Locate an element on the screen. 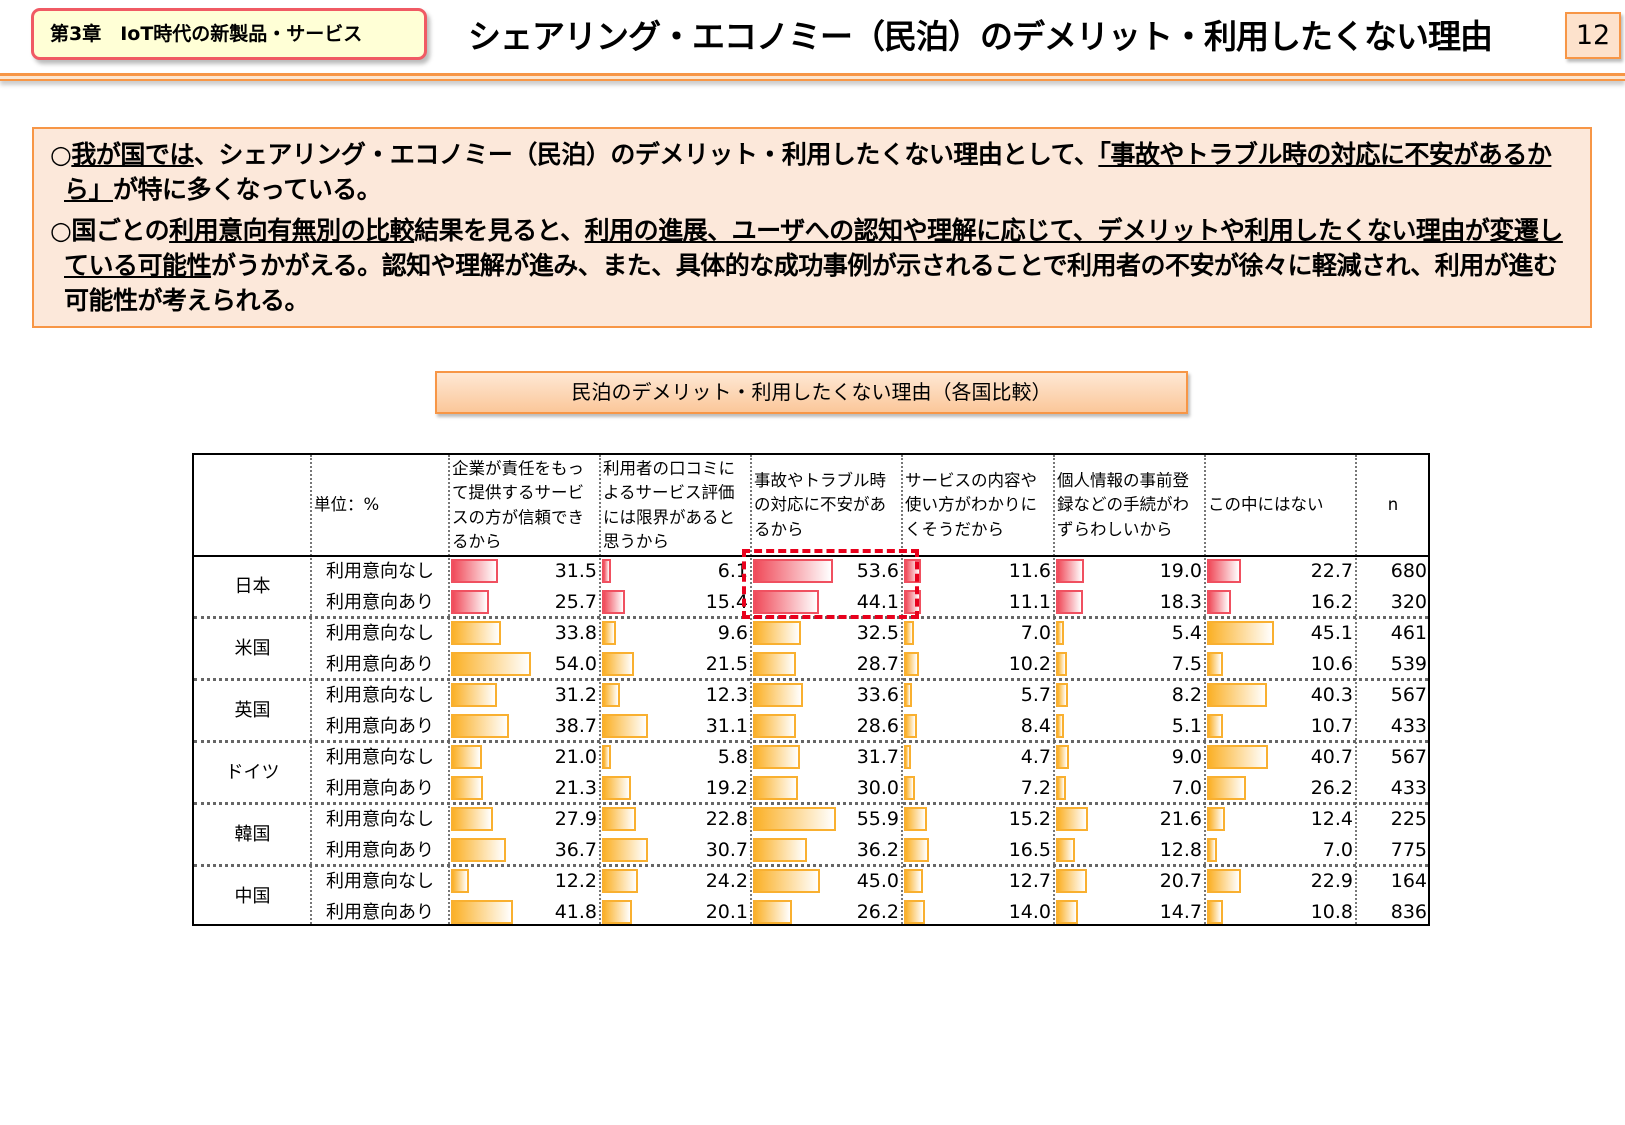 This screenshot has width=1625, height=1125. data-cell: 7.2 is located at coordinates (978, 788).